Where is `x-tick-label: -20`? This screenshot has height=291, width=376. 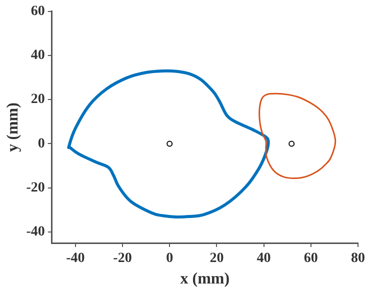
x-tick-label: -20 is located at coordinates (122, 258).